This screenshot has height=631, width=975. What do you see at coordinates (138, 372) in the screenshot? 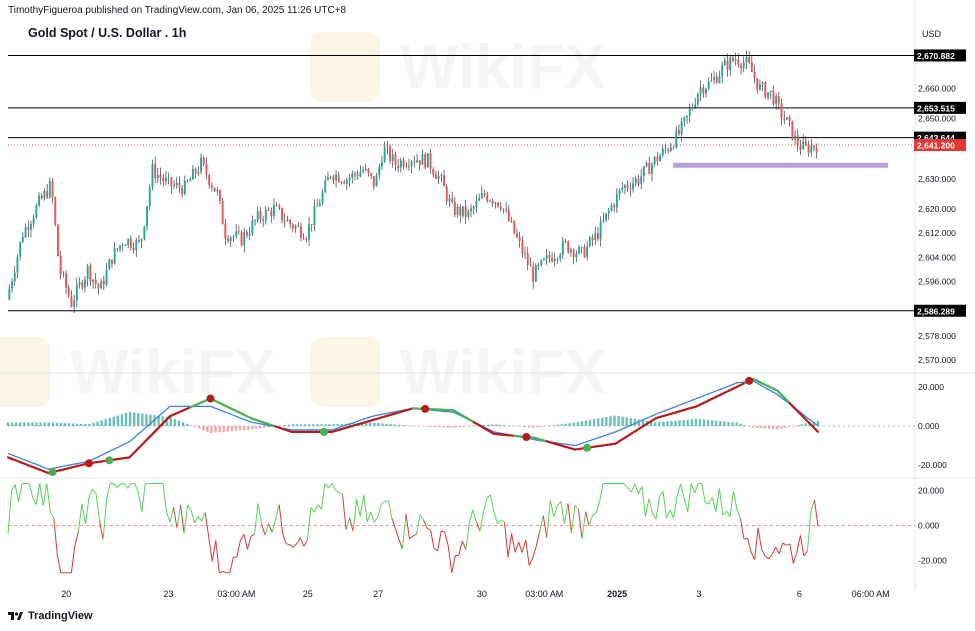
I see `watermark-2: WikiFX` at bounding box center [138, 372].